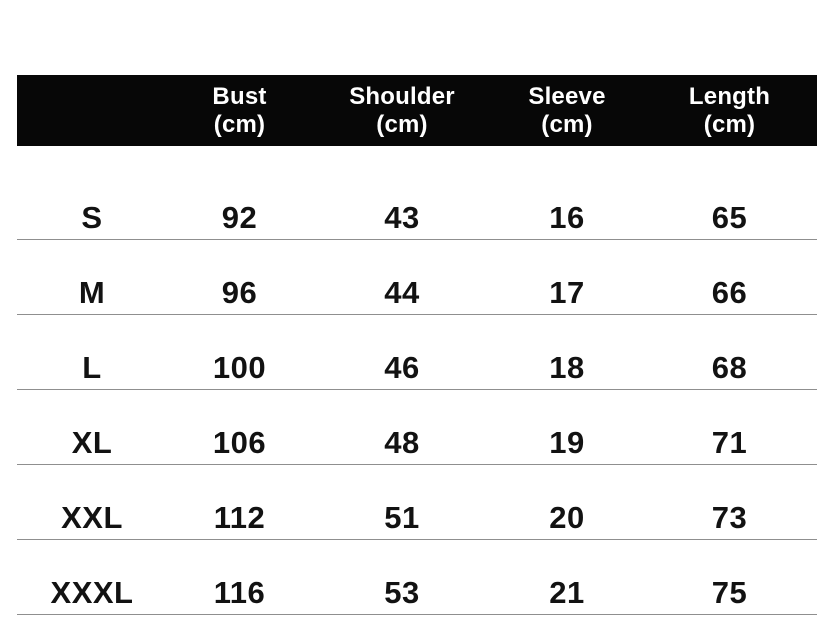 This screenshot has height=631, width=837. I want to click on table-row-s: S 92 43 16 65, so click(417, 202).